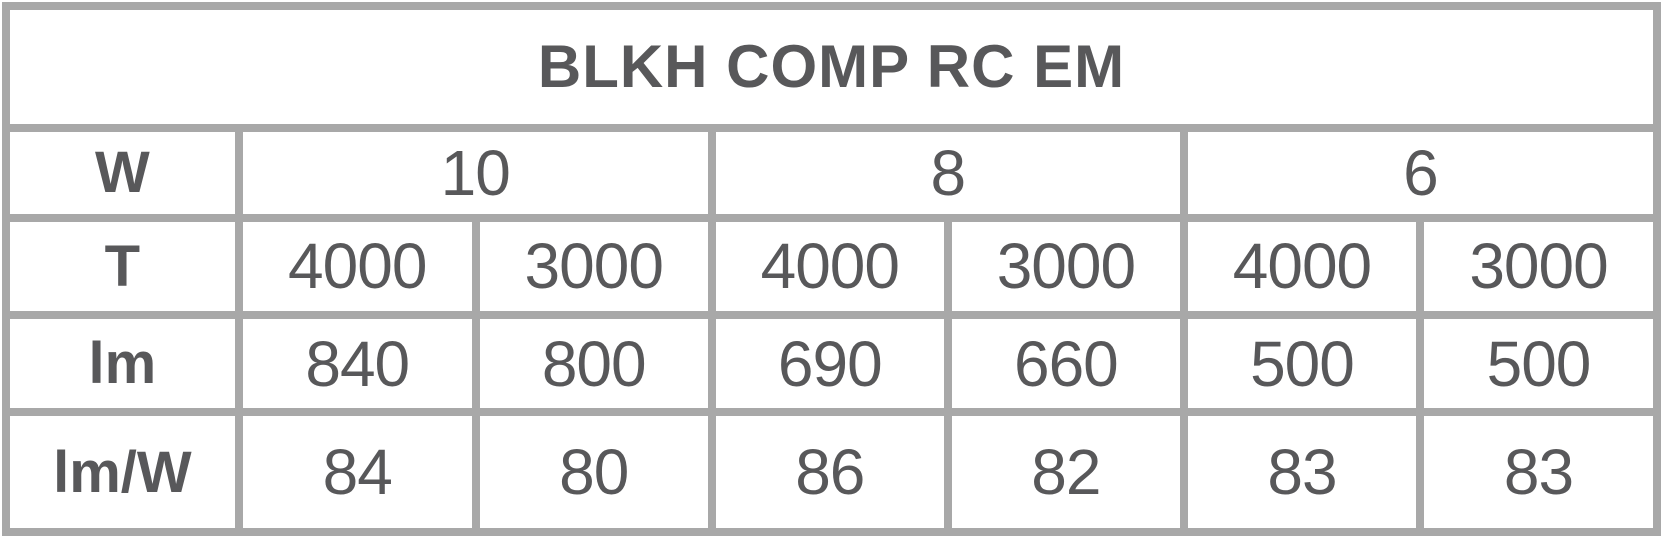 This screenshot has width=1663, height=538. What do you see at coordinates (593, 363) in the screenshot?
I see `table-cell-lm-1: 800` at bounding box center [593, 363].